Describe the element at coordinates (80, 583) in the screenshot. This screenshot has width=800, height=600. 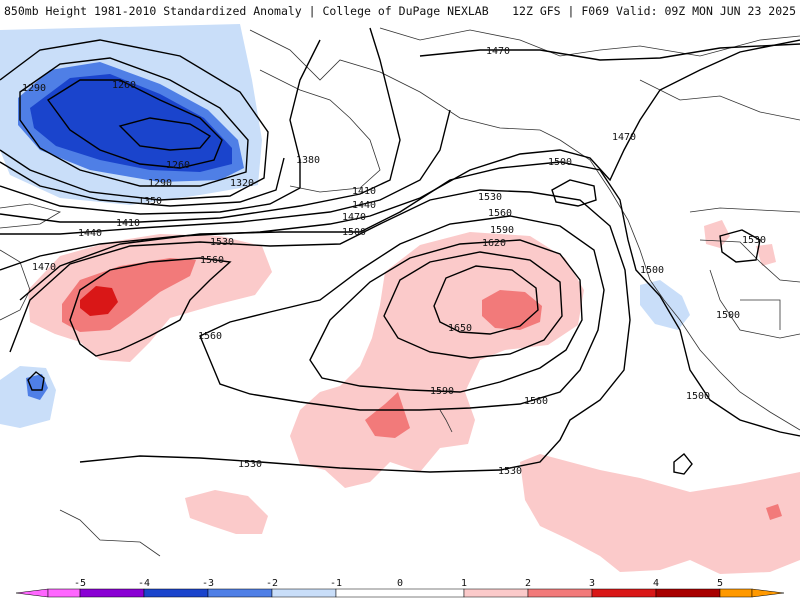
I see `colorbar-tick-label: -5` at that location.